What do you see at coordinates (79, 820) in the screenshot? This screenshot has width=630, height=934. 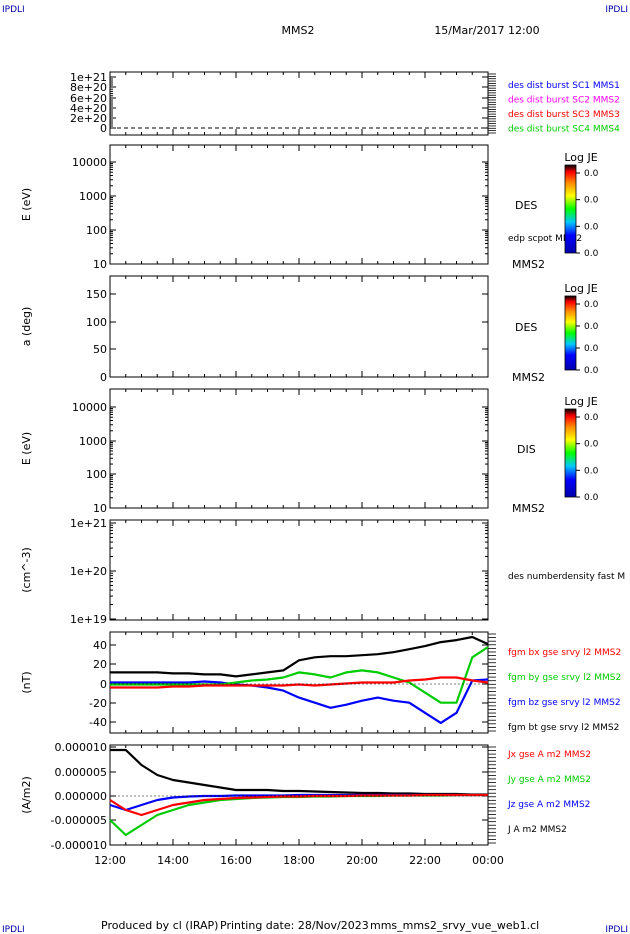 I see `y-tick-label-p7: -0.000005` at bounding box center [79, 820].